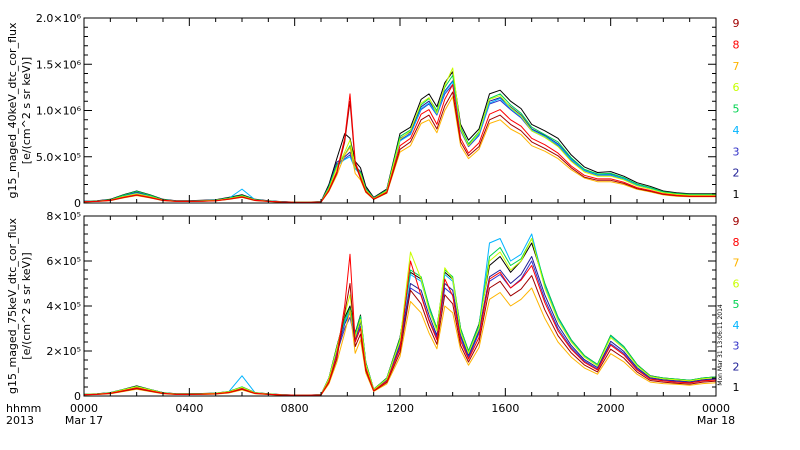  I want to click on y-axis-label: g15_maged_40keV_dtc_cor_flux, so click(12, 110).